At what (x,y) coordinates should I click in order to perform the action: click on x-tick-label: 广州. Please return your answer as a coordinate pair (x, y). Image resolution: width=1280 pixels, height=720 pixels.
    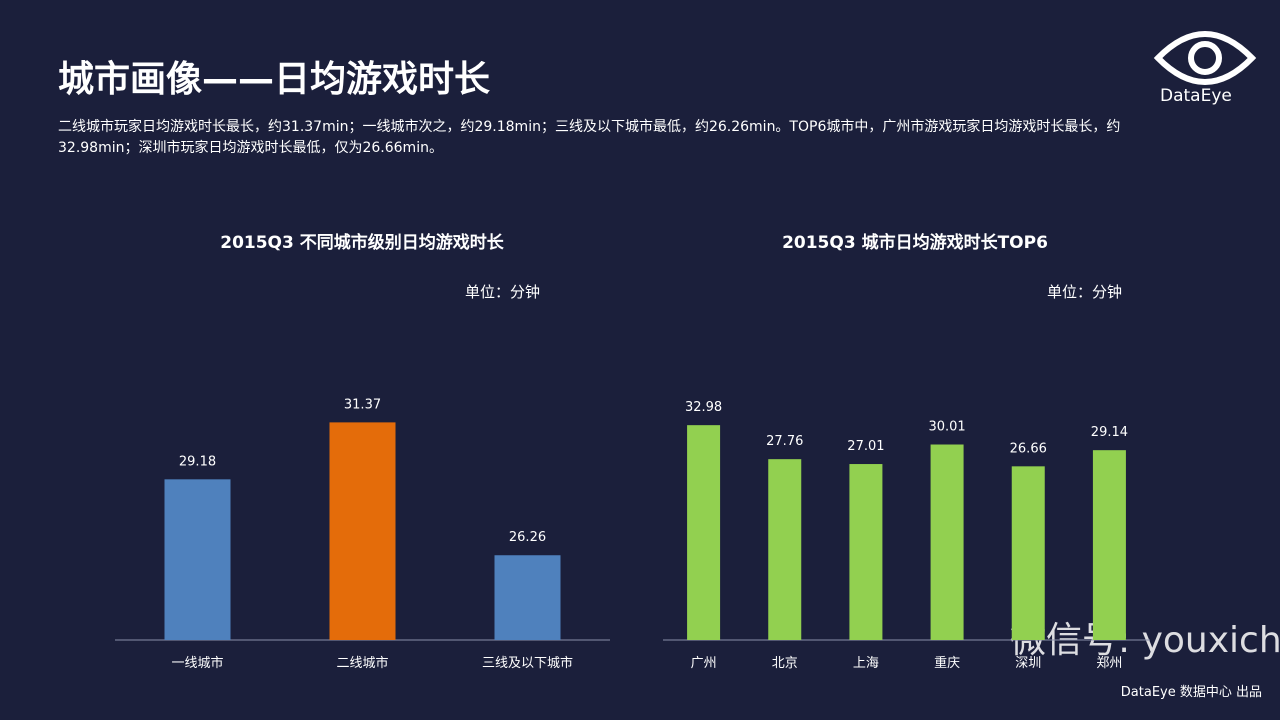
    Looking at the image, I should click on (704, 663).